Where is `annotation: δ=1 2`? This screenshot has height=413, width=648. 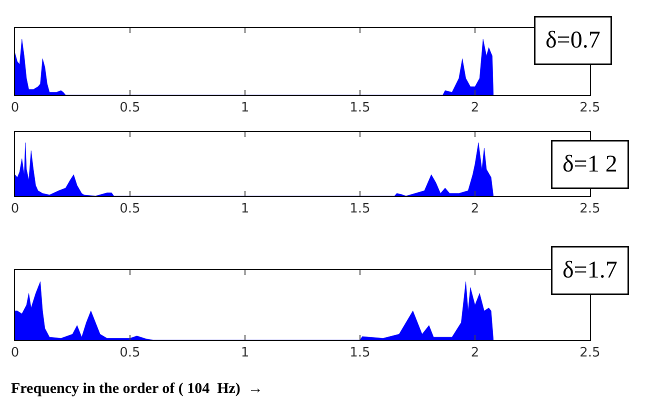
annotation: δ=1 2 is located at coordinates (590, 165).